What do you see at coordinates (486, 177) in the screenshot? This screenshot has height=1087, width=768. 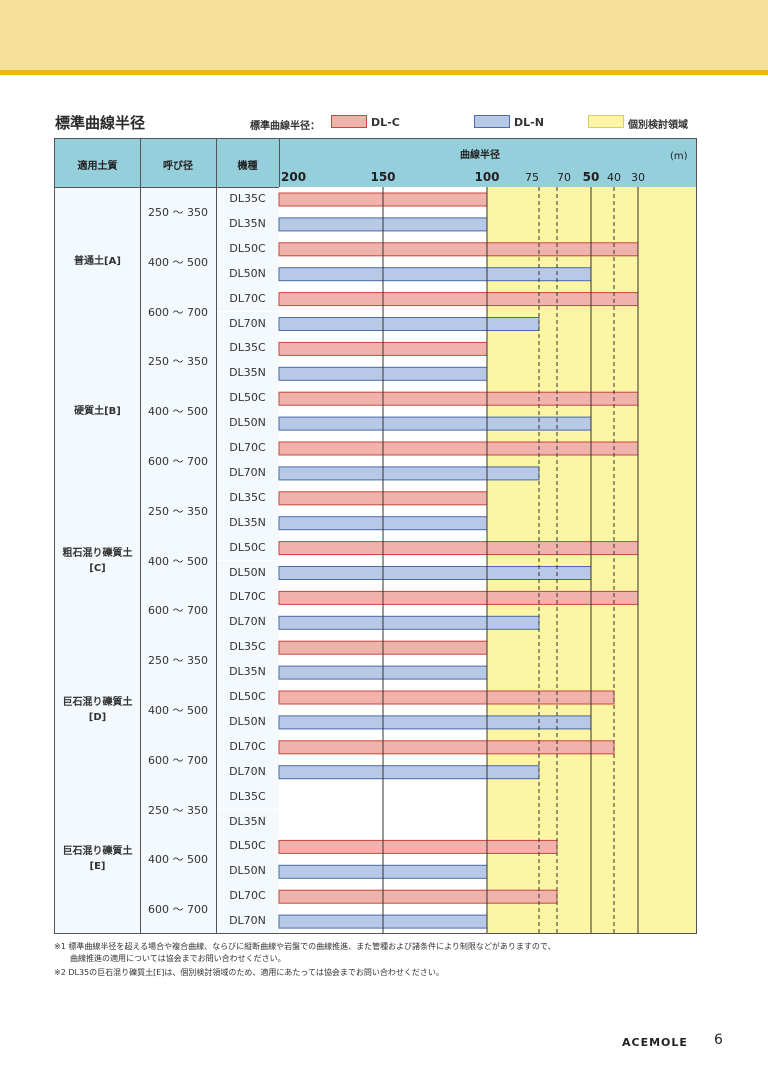 I see `x-tick-label-100: 100` at bounding box center [486, 177].